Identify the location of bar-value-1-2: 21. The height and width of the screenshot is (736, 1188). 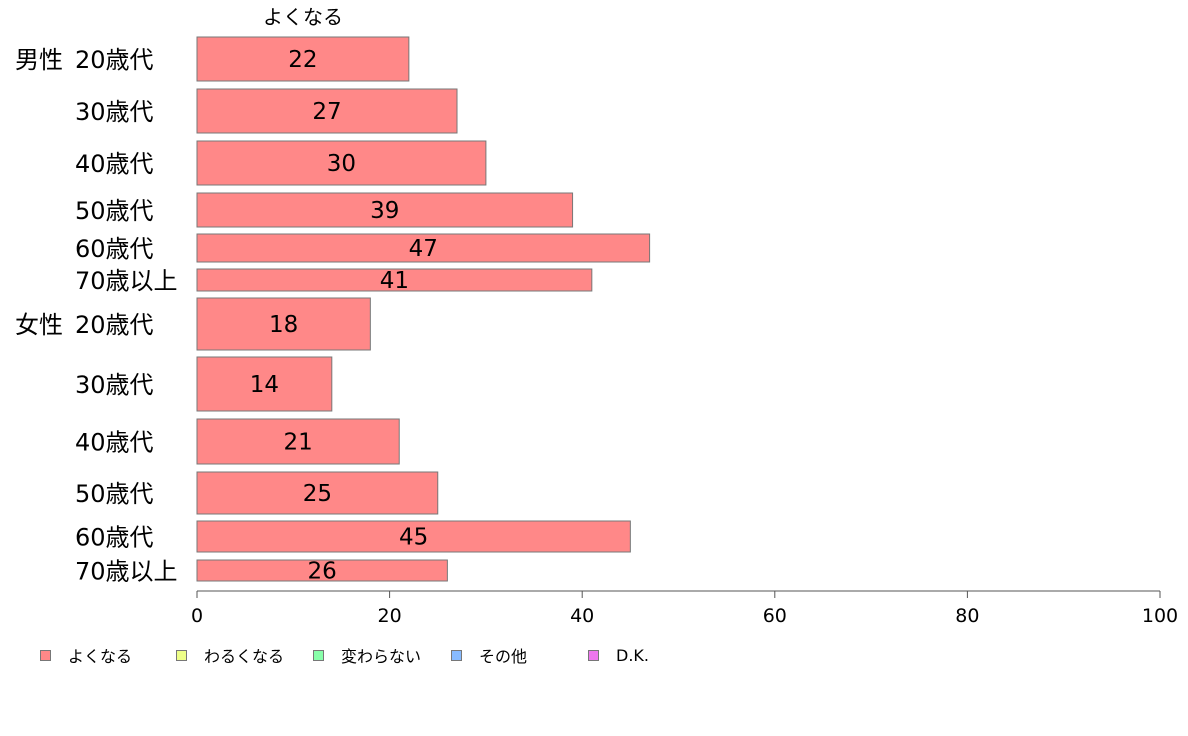
(297, 443).